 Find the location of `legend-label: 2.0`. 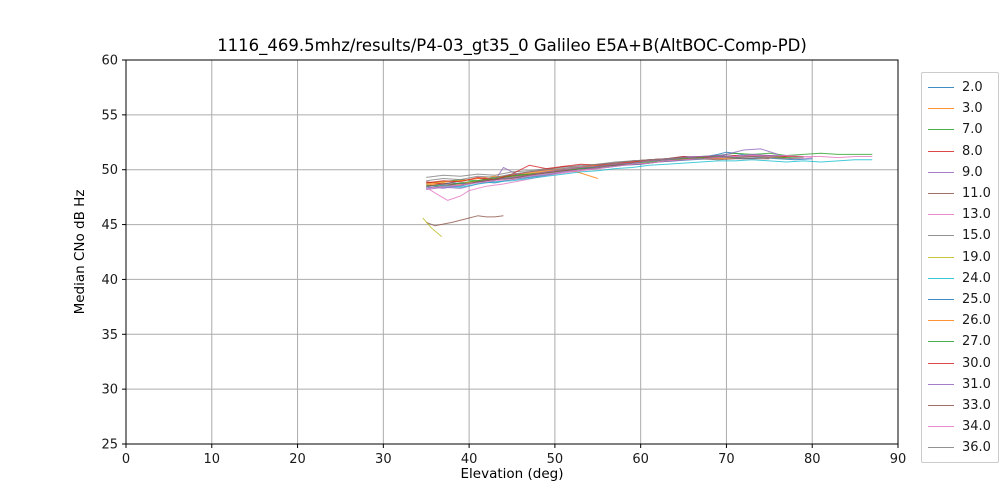

legend-label: 2.0 is located at coordinates (972, 88).